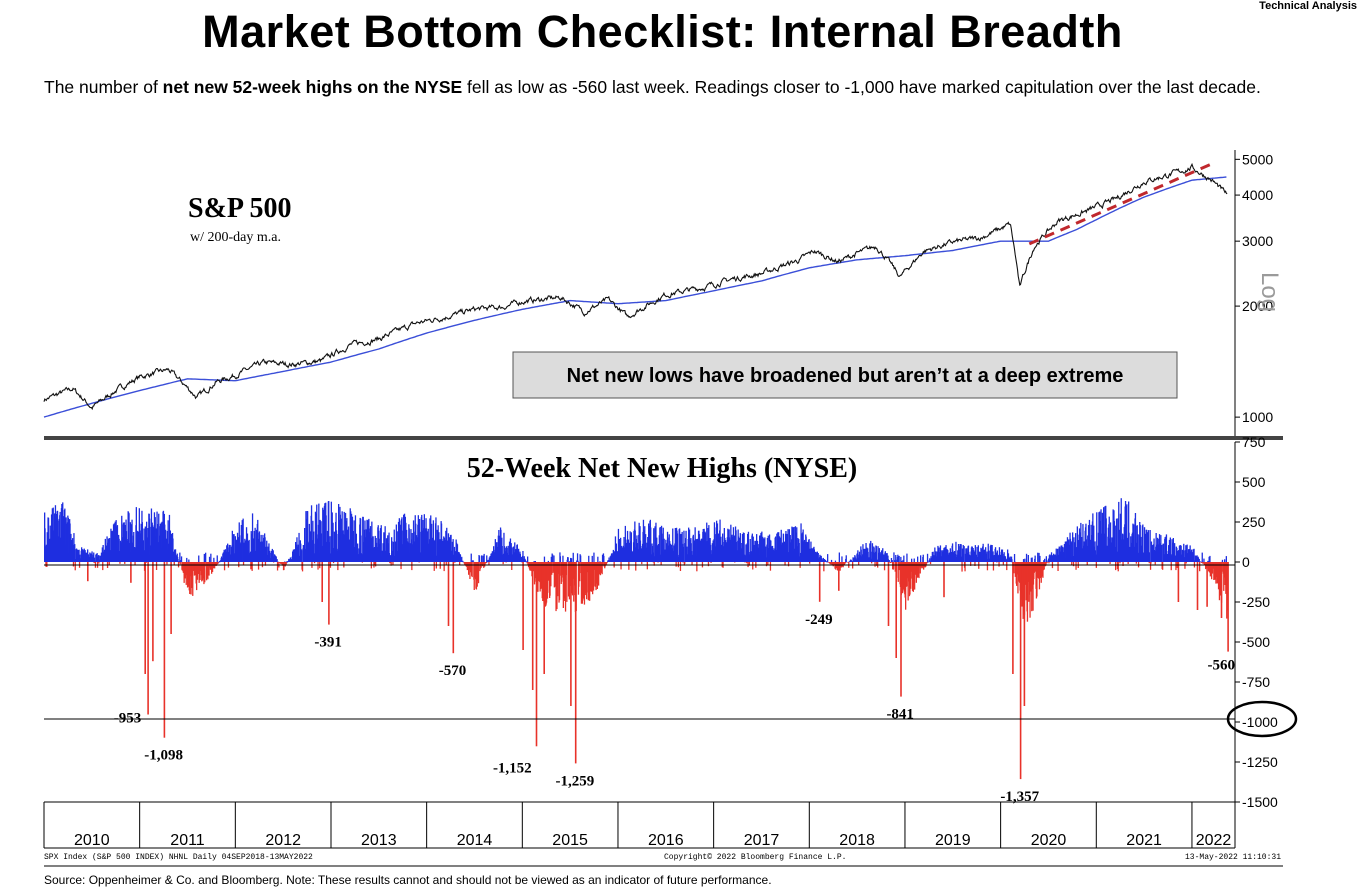 The width and height of the screenshot is (1363, 890). Describe the element at coordinates (953, 840) in the screenshot. I see `x-axis-label: 2019` at that location.